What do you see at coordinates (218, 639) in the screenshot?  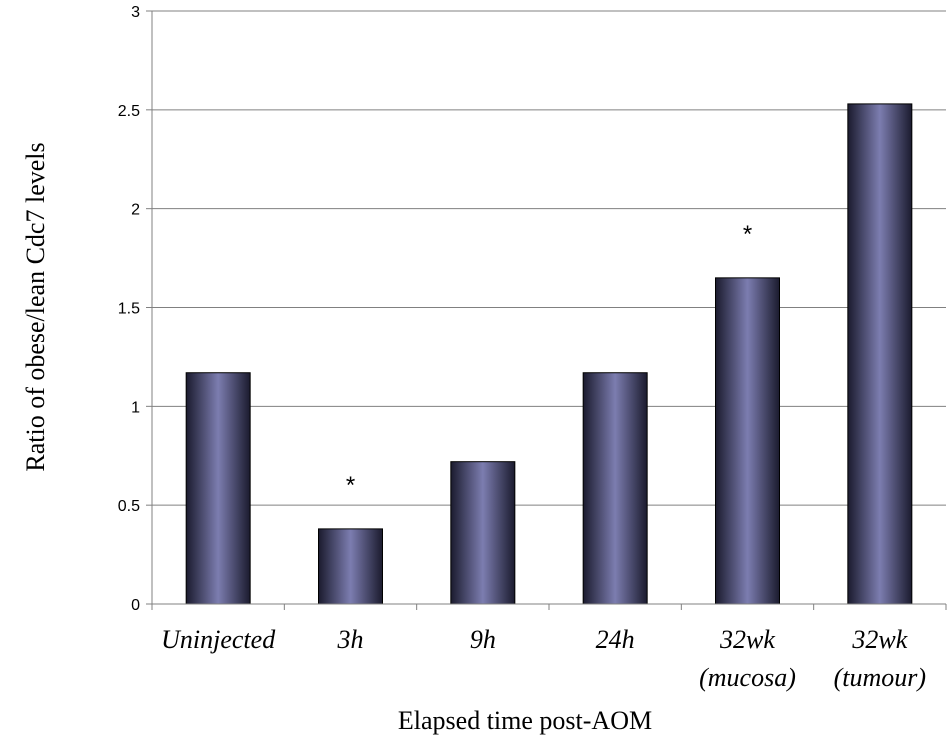 I see `x-tick-label: Uninjected` at bounding box center [218, 639].